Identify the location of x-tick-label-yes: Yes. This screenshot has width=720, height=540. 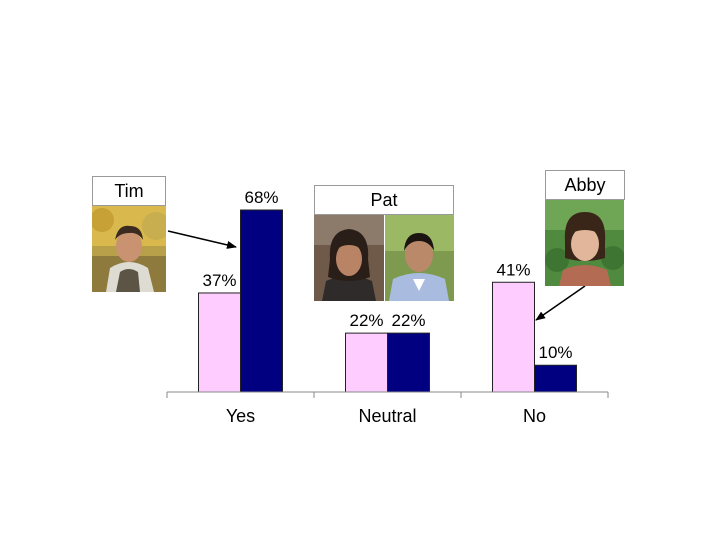
(240, 416).